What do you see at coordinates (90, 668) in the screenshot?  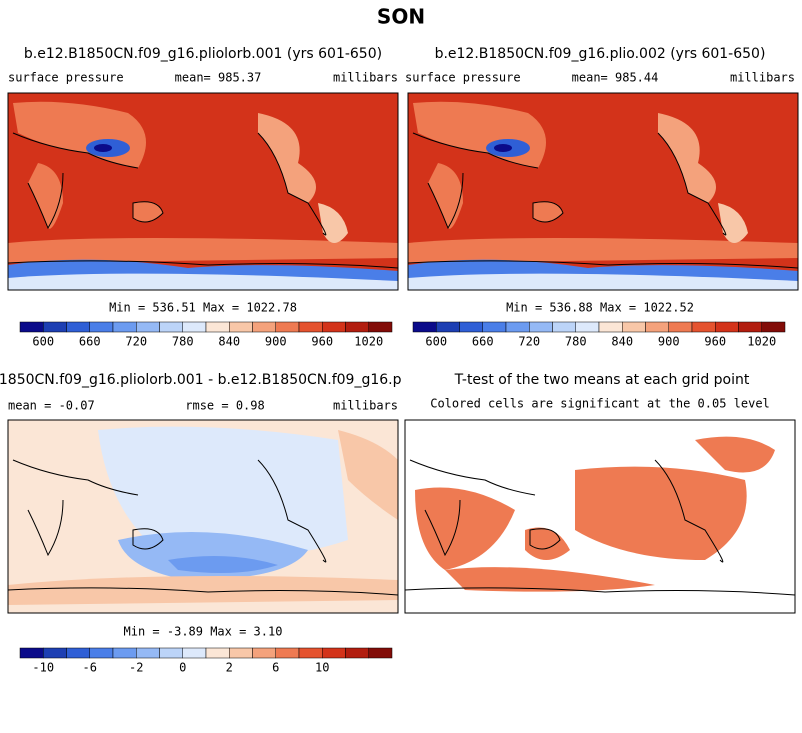 I see `colorbar-tick-label: -6` at bounding box center [90, 668].